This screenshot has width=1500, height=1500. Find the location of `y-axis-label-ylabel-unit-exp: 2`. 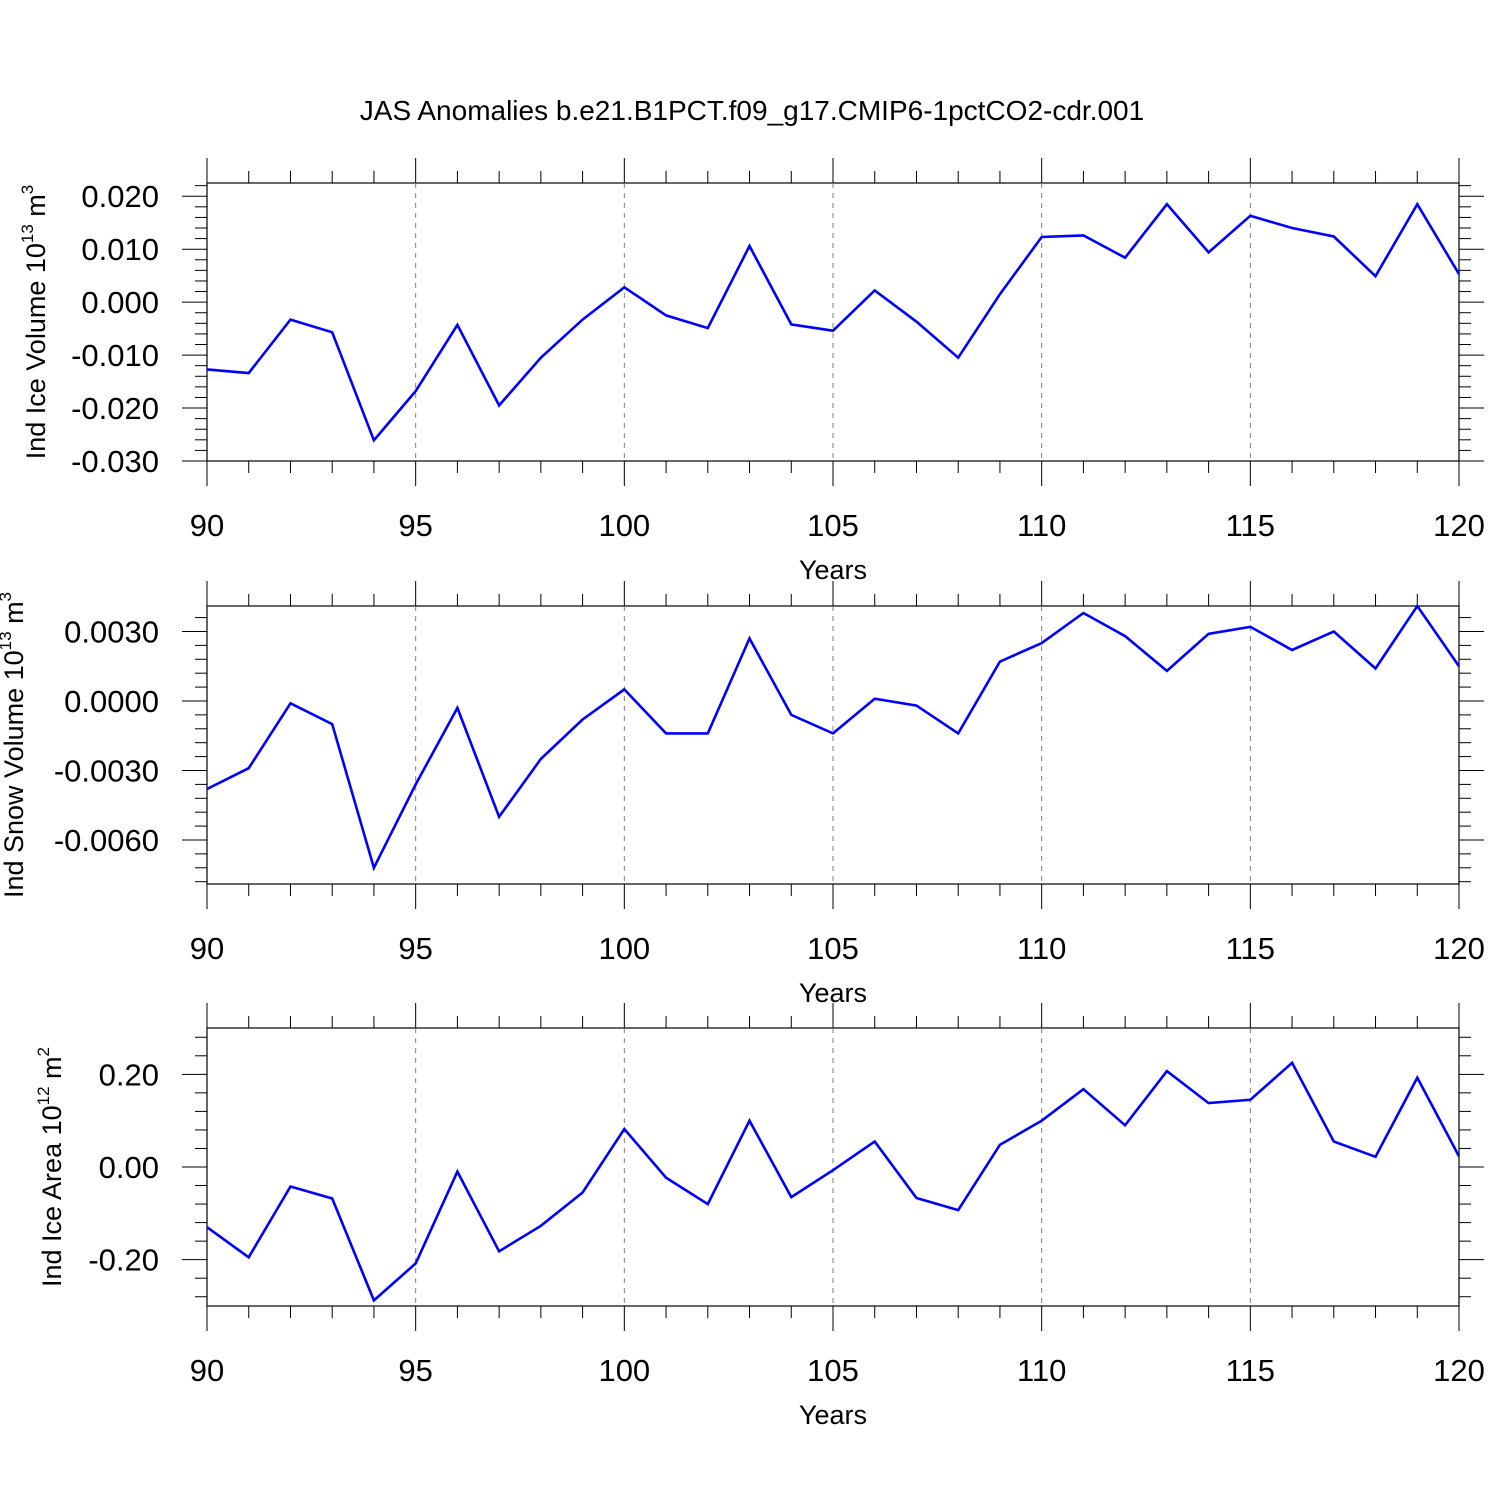

y-axis-label-ylabel-unit-exp: 2 is located at coordinates (43, 1051).